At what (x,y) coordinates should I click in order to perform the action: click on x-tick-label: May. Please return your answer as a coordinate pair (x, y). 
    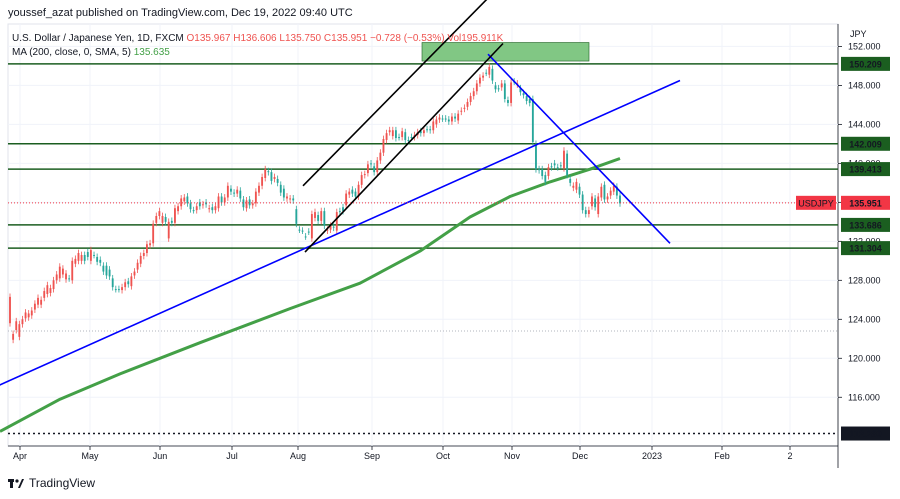
    Looking at the image, I should click on (90, 456).